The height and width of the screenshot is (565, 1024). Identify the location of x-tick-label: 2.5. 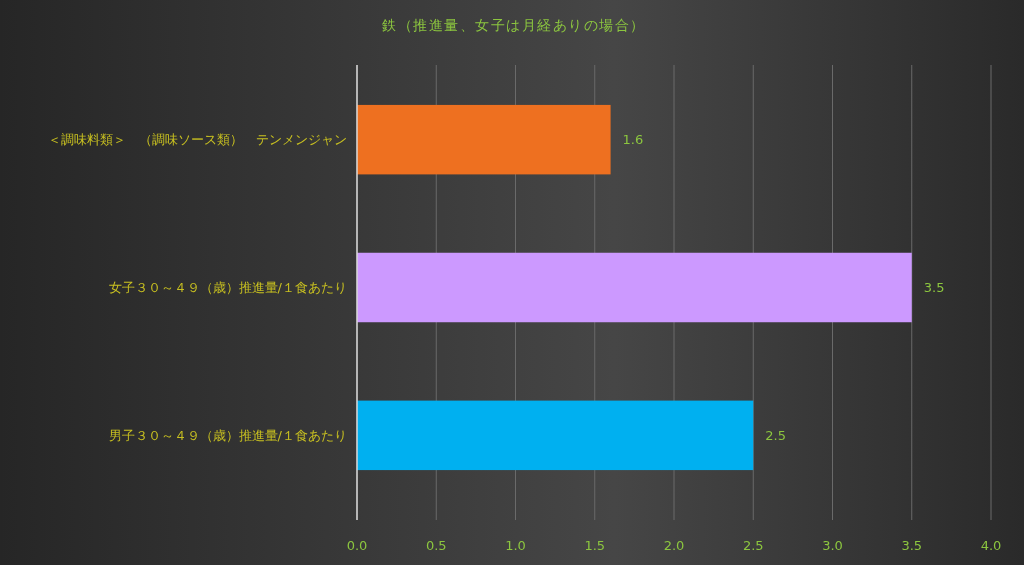
(753, 545).